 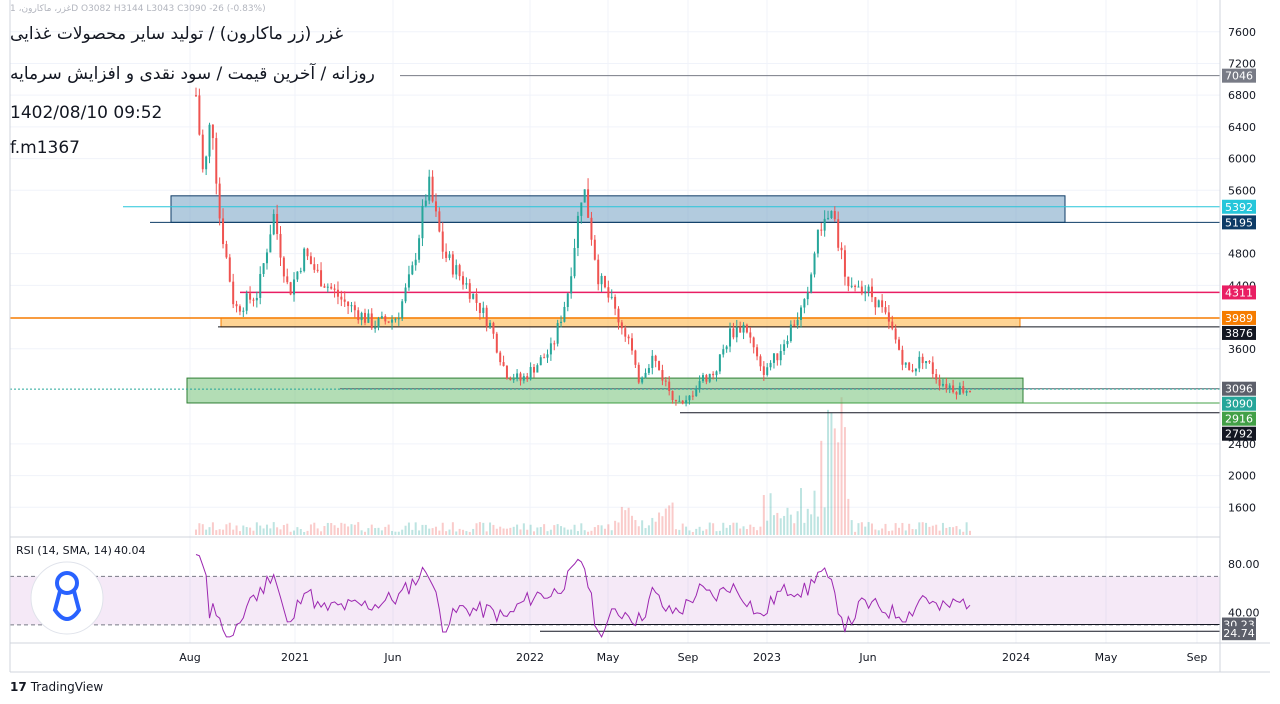 What do you see at coordinates (67, 687) in the screenshot?
I see `tradingview-label: TradingView` at bounding box center [67, 687].